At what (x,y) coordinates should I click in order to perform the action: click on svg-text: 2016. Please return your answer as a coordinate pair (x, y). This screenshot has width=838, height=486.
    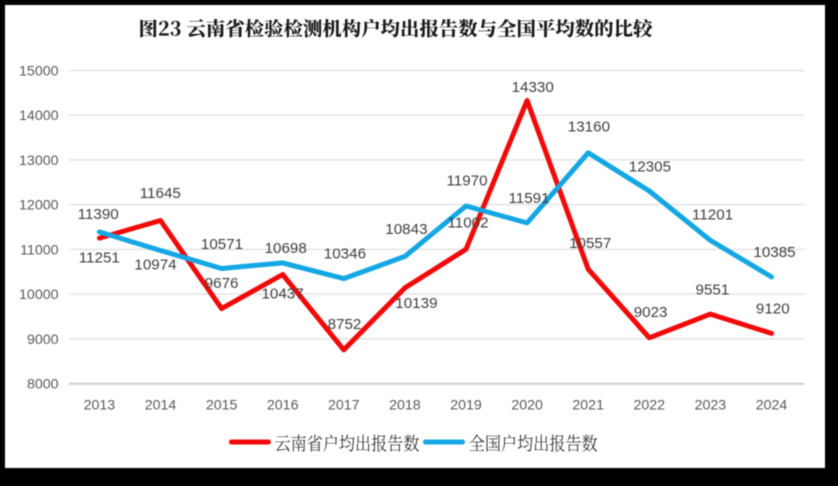
    Looking at the image, I should click on (283, 405).